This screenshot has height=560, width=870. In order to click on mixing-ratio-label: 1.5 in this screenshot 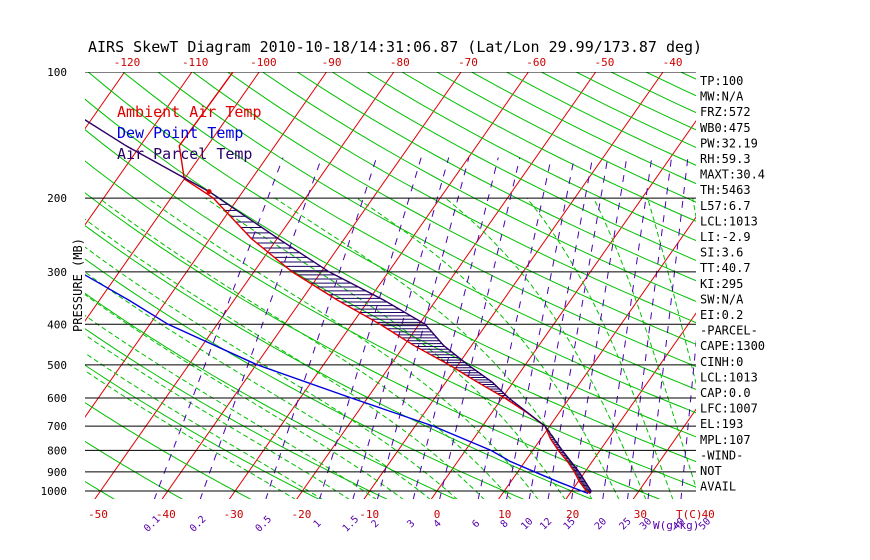, I will do `click(351, 524)`.